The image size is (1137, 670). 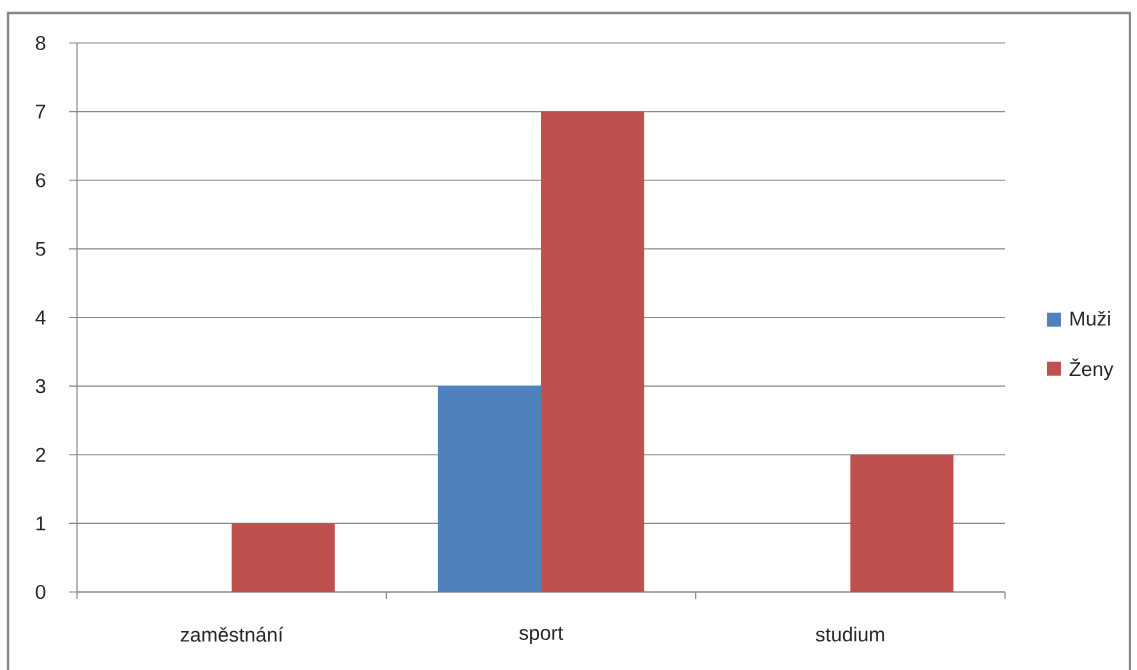 What do you see at coordinates (40, 592) in the screenshot?
I see `y-tick-label: 0` at bounding box center [40, 592].